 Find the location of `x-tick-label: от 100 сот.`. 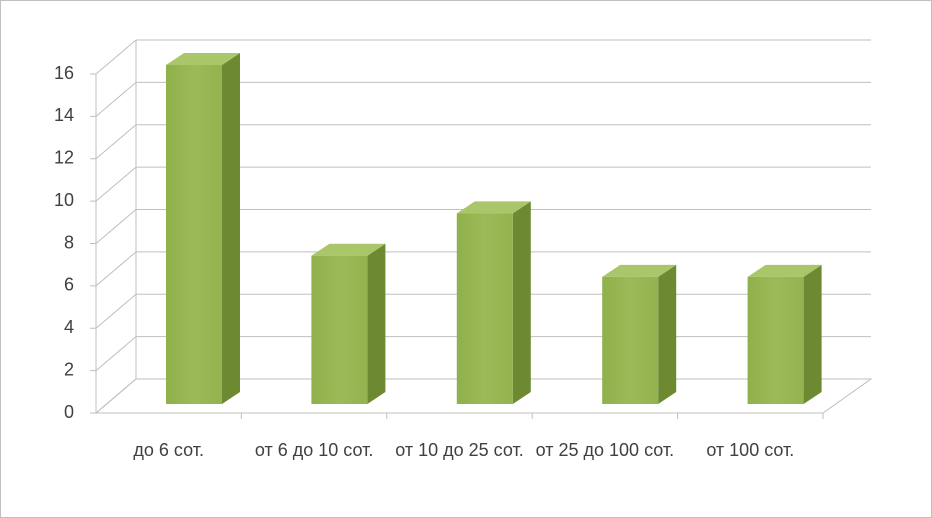

x-tick-label: от 100 сот. is located at coordinates (750, 450).